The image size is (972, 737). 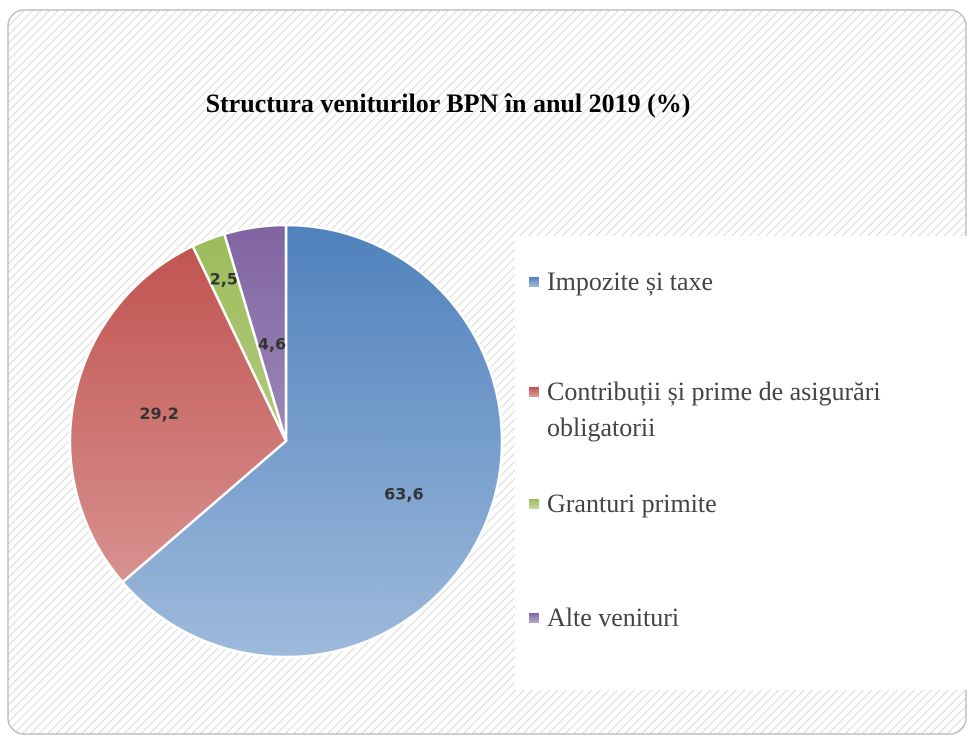 What do you see at coordinates (749, 282) in the screenshot?
I see `legend-entry: Impozite și taxe` at bounding box center [749, 282].